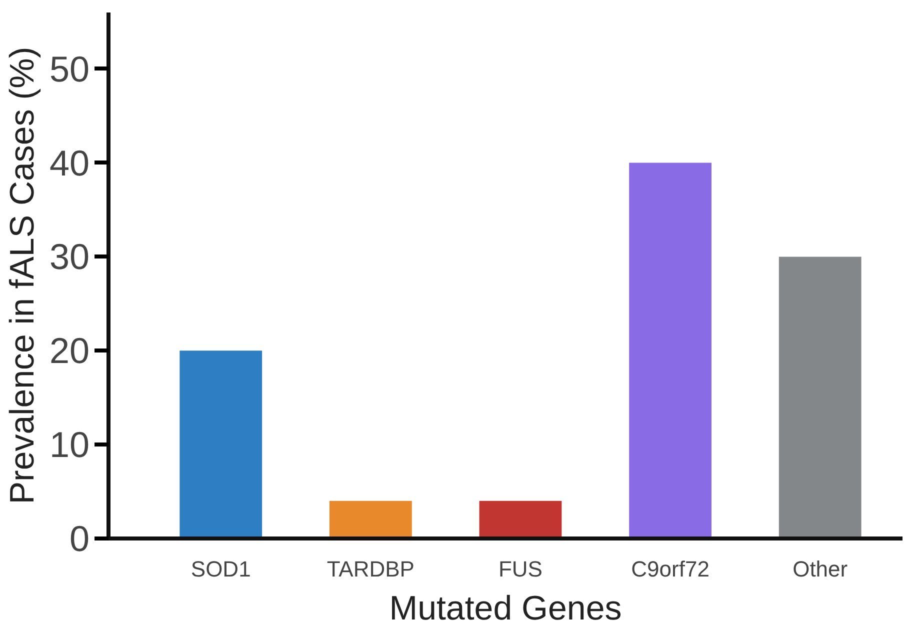  Describe the element at coordinates (69, 257) in the screenshot. I see `y-tick-label: 30` at that location.